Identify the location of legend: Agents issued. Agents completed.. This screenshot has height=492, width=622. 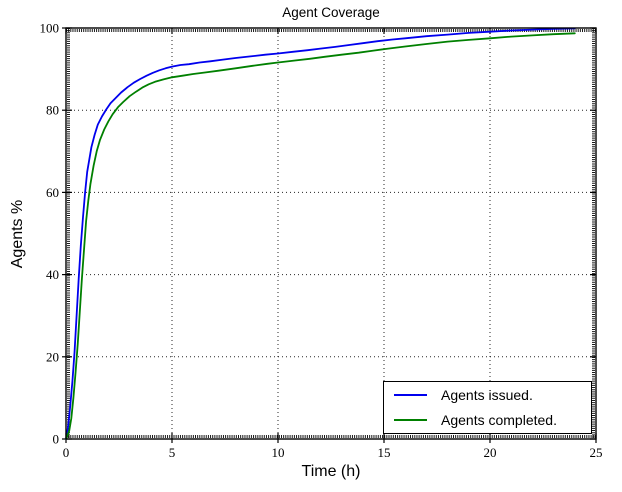
(487, 407).